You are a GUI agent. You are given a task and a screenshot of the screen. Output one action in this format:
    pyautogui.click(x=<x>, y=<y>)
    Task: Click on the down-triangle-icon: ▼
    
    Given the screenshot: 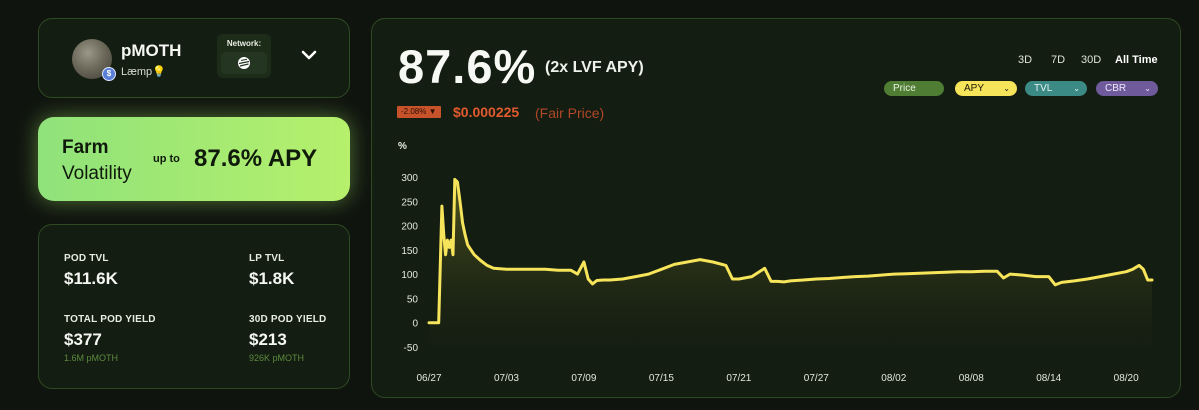 What is the action you would take?
    pyautogui.click(x=432, y=111)
    